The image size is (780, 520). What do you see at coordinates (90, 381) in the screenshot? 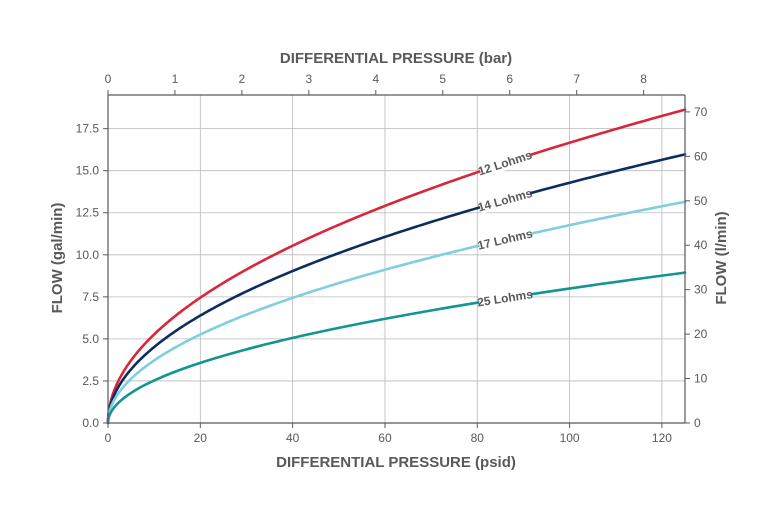
I see `left-tick-label: 2.5` at bounding box center [90, 381].